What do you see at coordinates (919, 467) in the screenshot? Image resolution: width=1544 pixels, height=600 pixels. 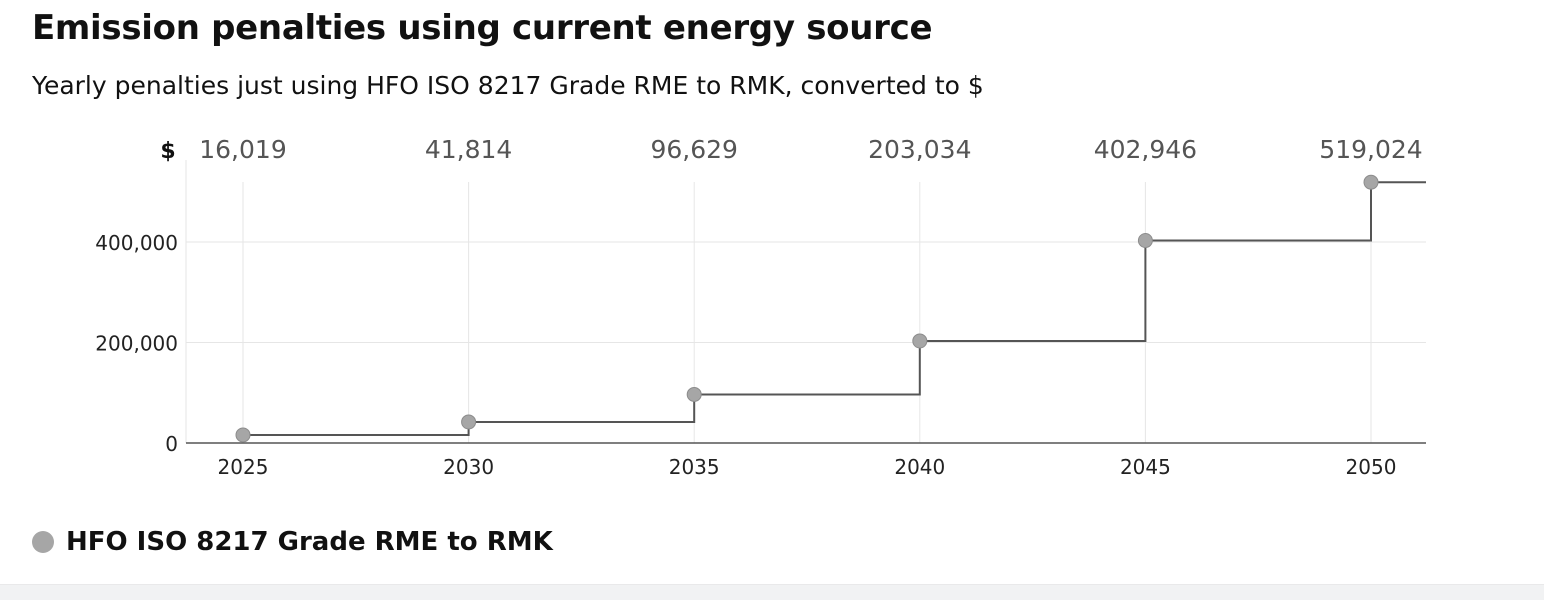 I see `x-tick-label: 2040` at bounding box center [919, 467].